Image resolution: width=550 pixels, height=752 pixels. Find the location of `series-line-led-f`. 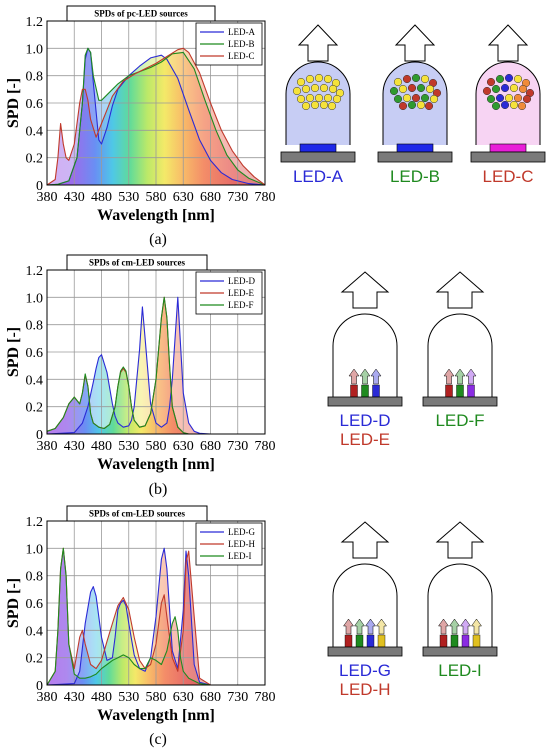

series-line-led-f is located at coordinates (134, 365).